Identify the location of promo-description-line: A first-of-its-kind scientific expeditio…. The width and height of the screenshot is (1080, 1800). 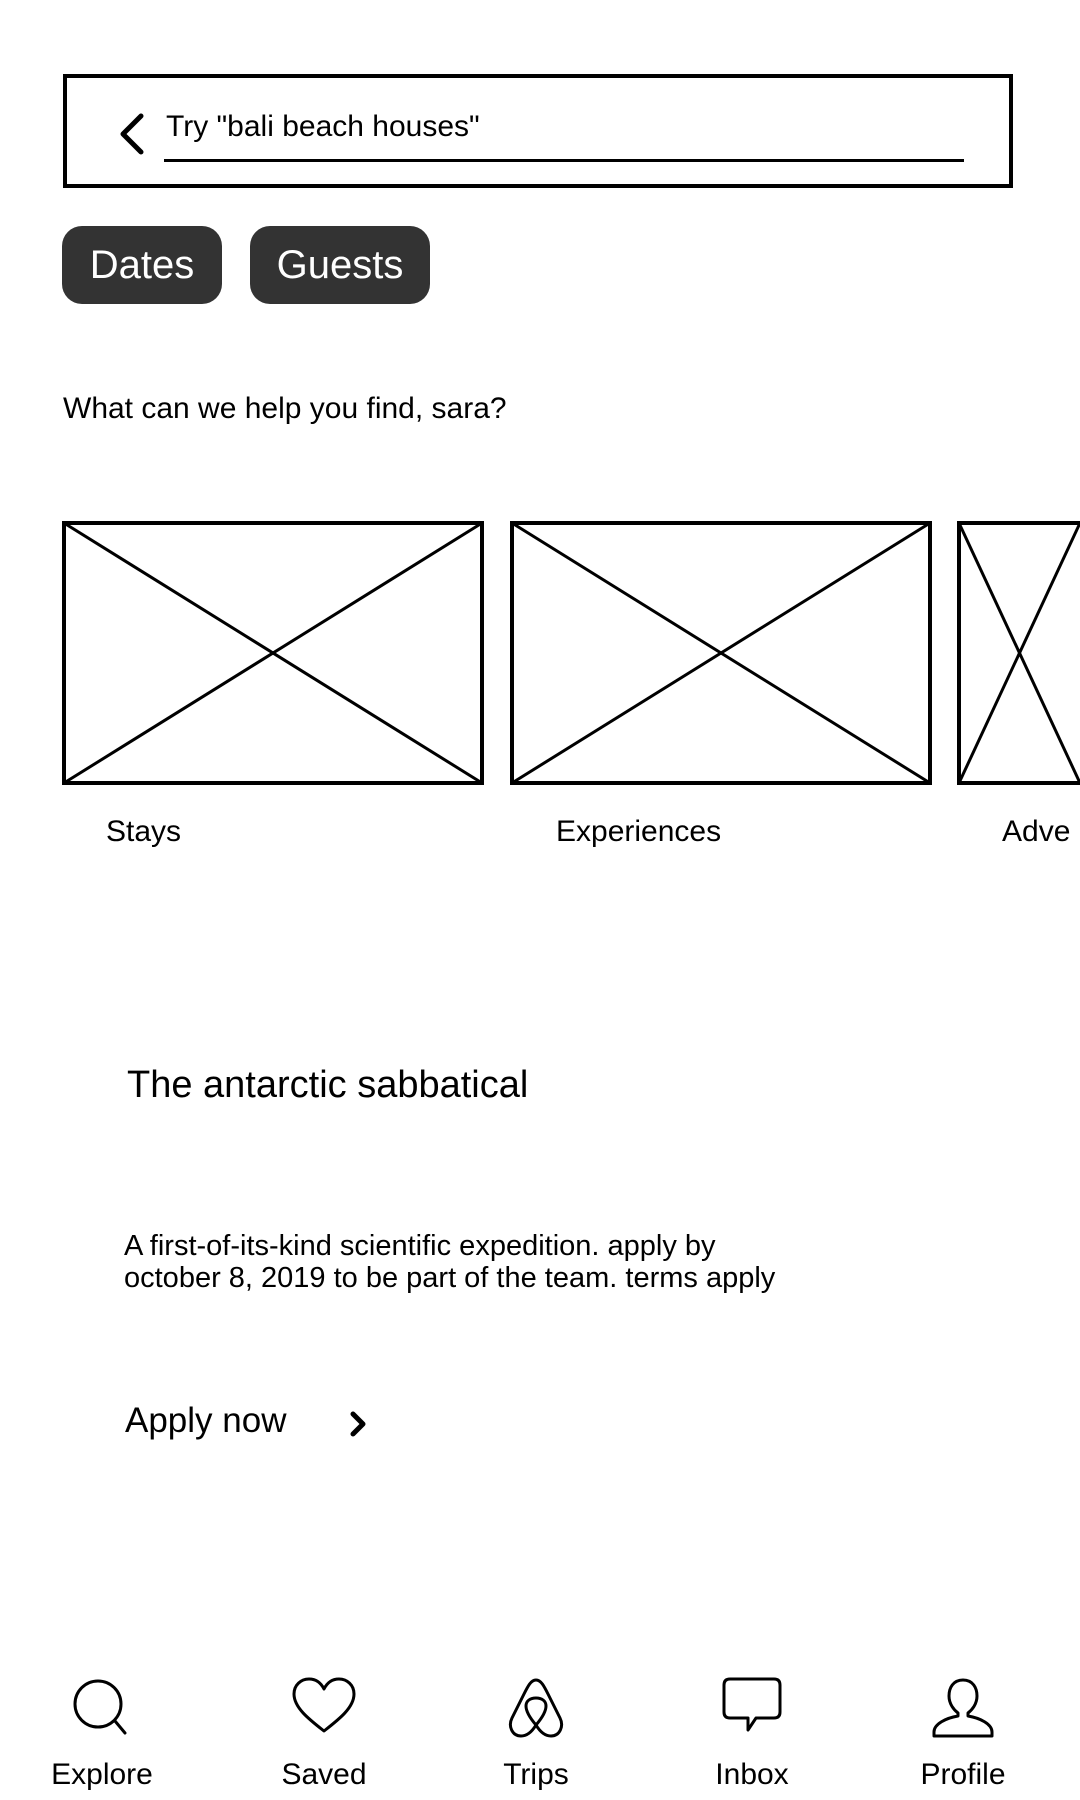
(420, 1246).